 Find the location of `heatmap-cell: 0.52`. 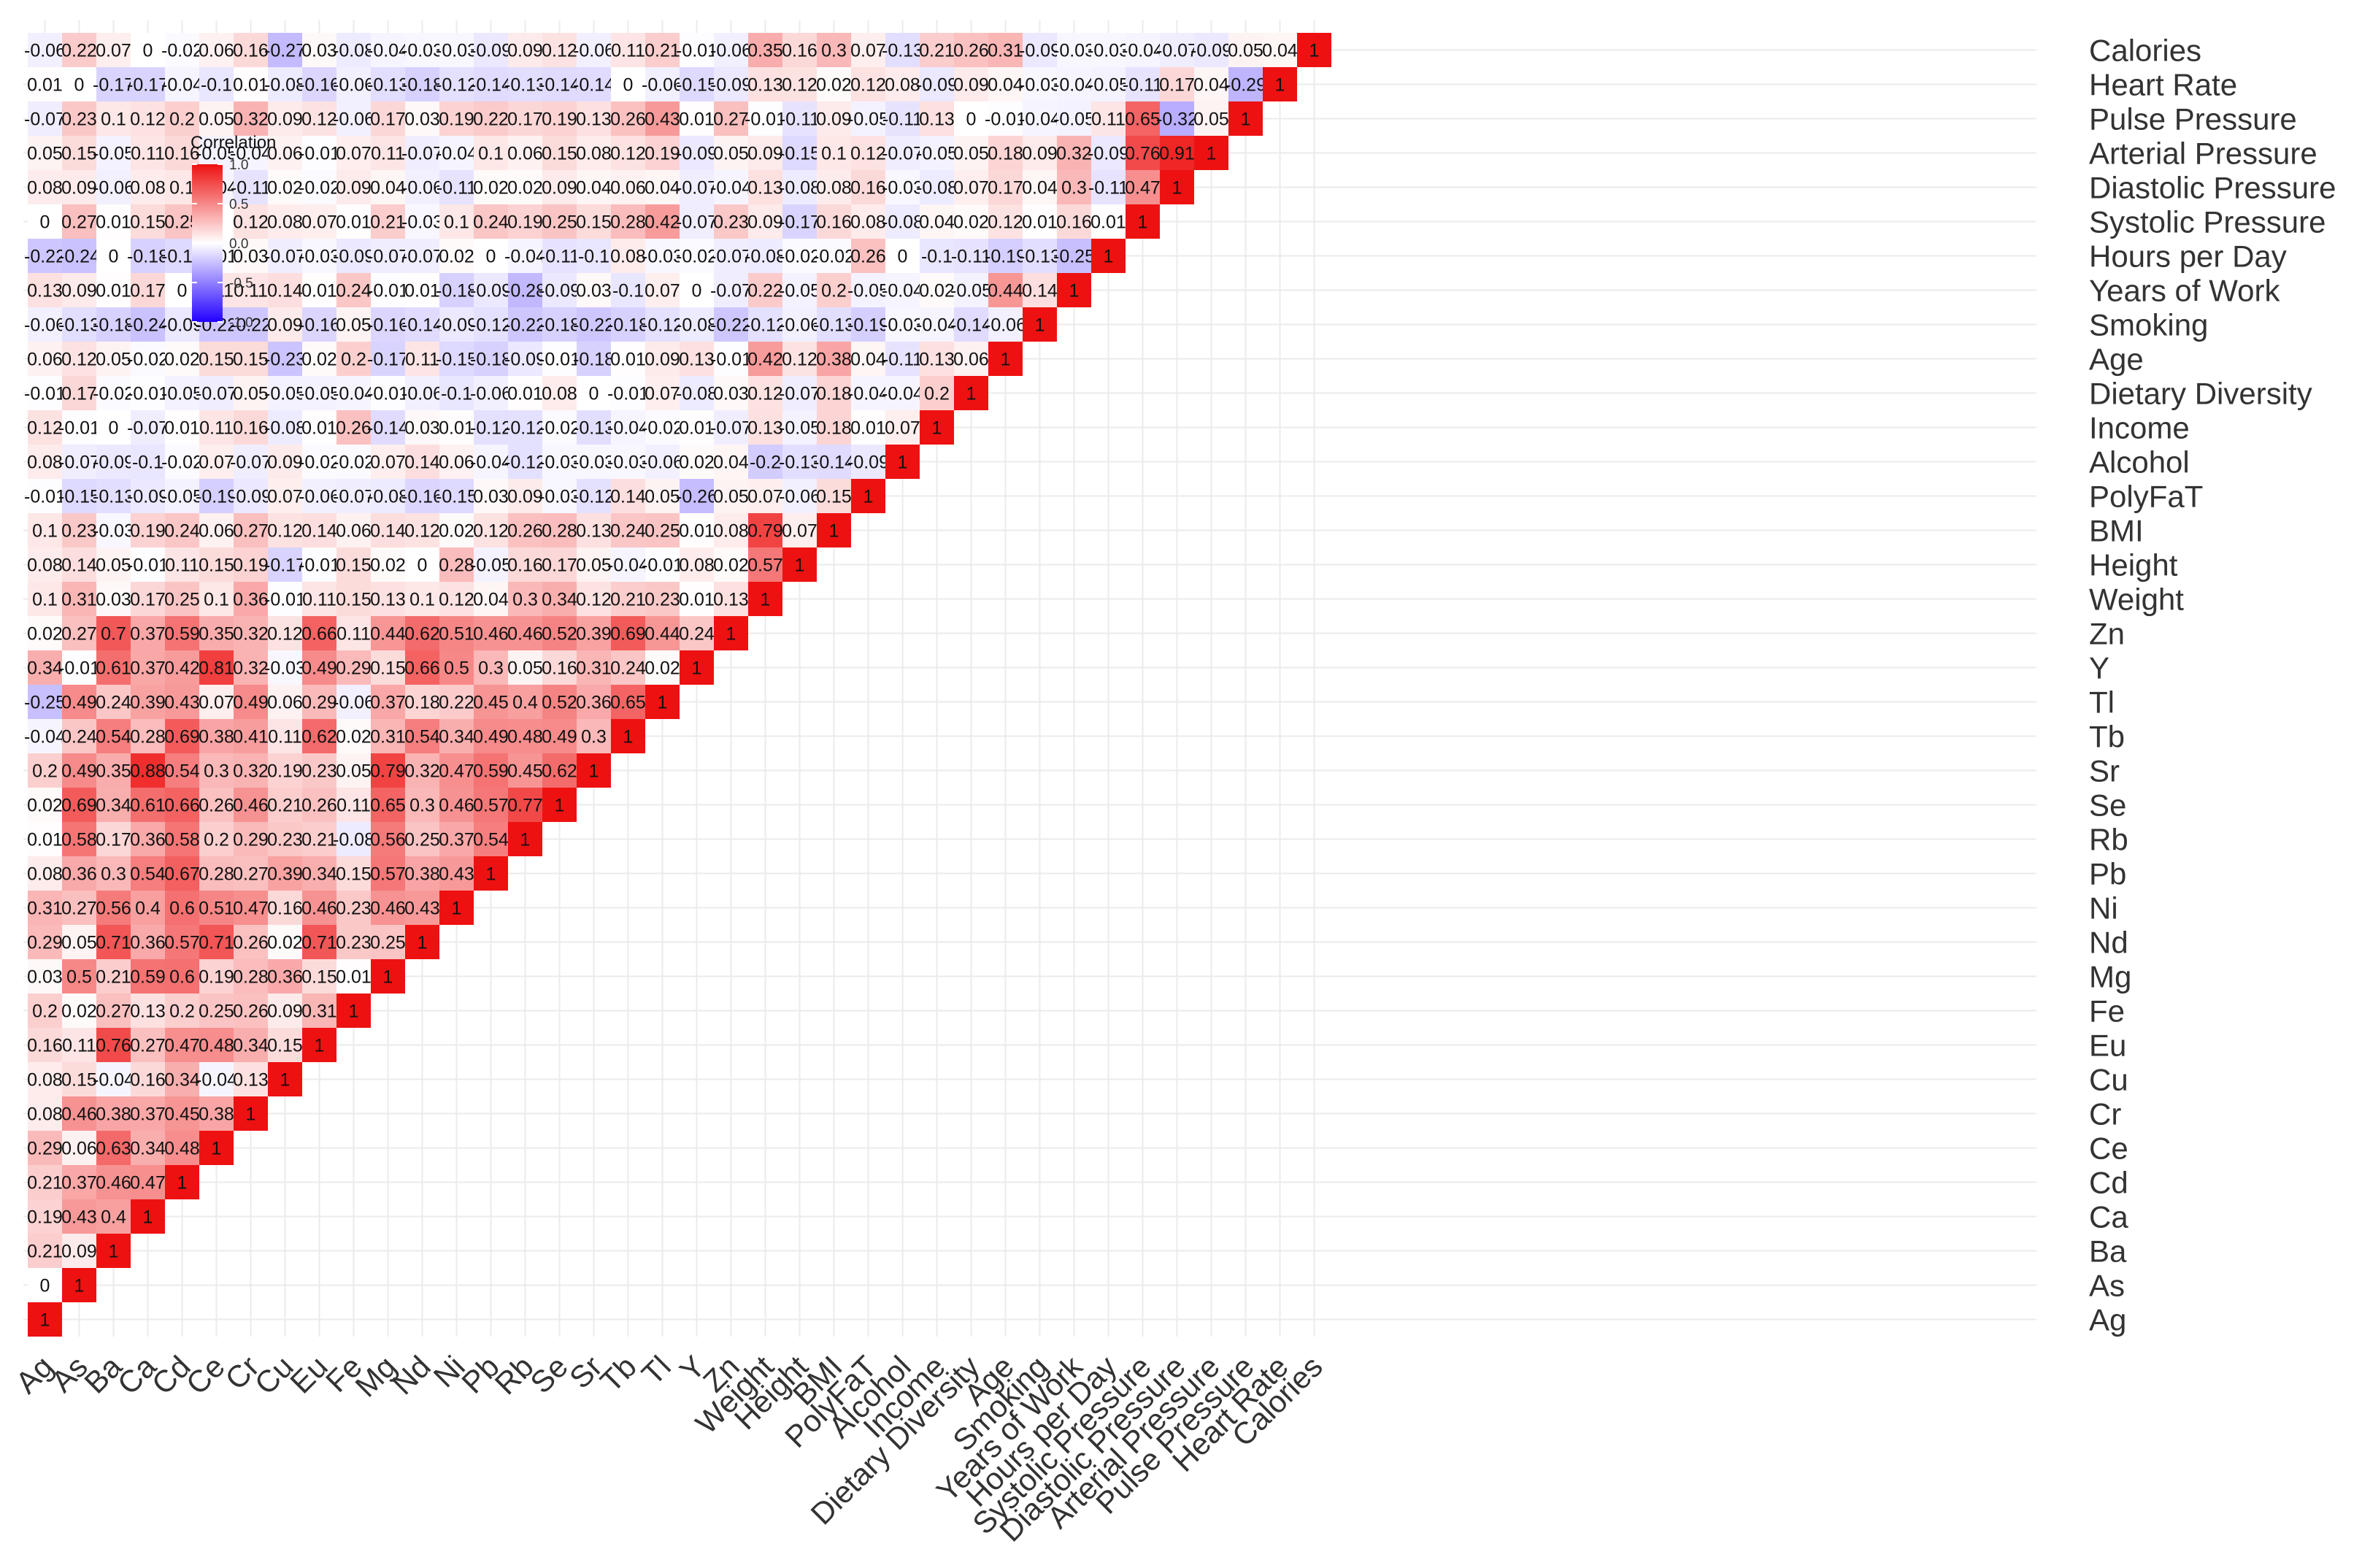

heatmap-cell: 0.52 is located at coordinates (559, 633).